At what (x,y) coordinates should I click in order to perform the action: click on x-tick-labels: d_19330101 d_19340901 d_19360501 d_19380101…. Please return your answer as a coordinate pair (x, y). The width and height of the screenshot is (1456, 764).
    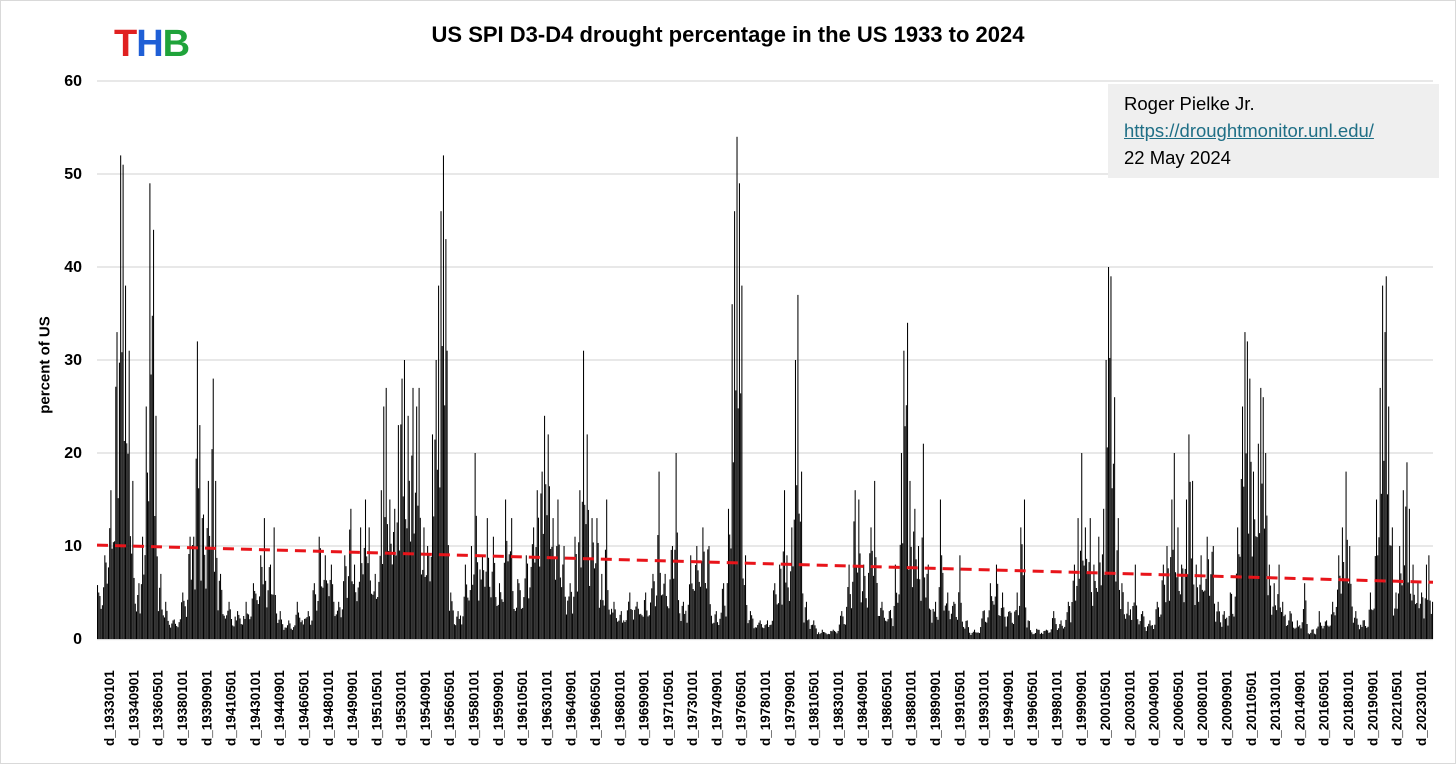
    Looking at the image, I should click on (765, 708).